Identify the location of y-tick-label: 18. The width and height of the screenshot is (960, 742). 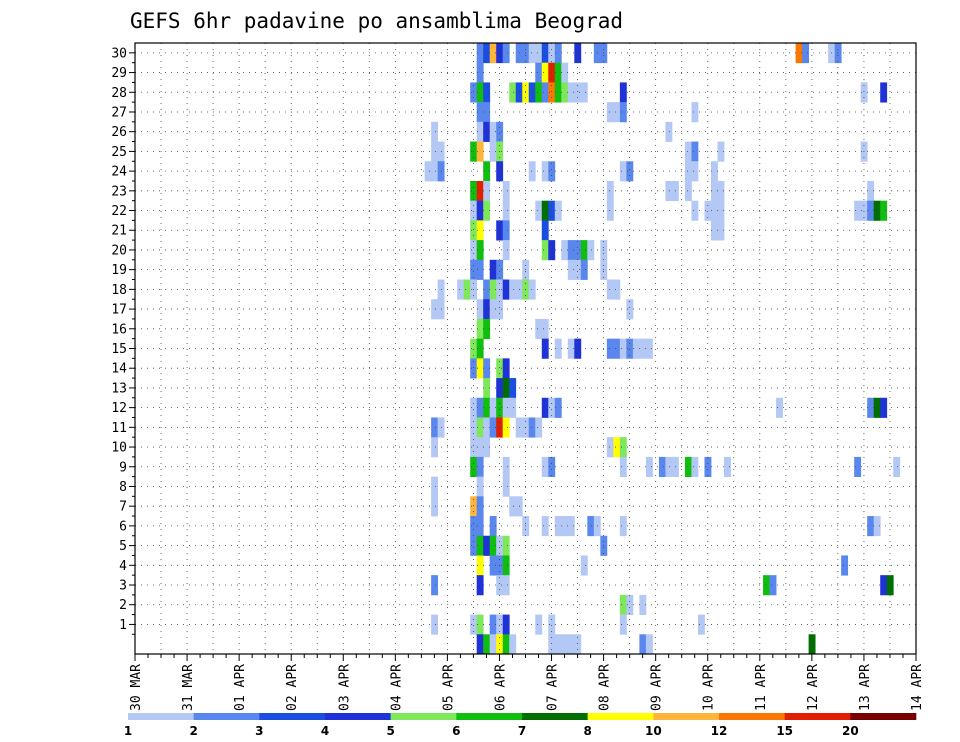
(119, 290).